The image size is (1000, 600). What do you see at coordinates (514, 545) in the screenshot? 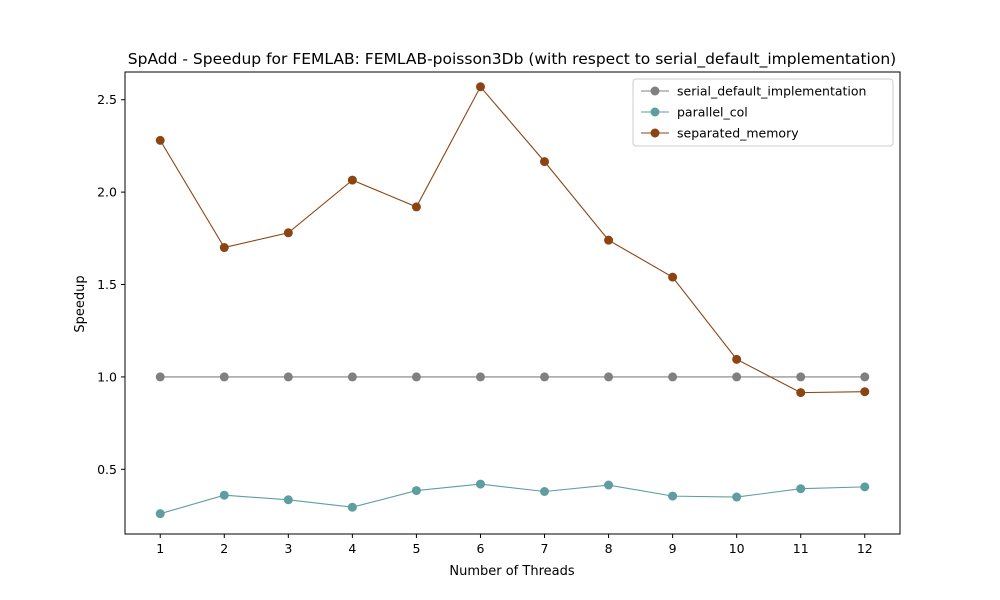
I see `x-axis: 1 2 3 4 5 6 7 8 9 10 11 12` at bounding box center [514, 545].